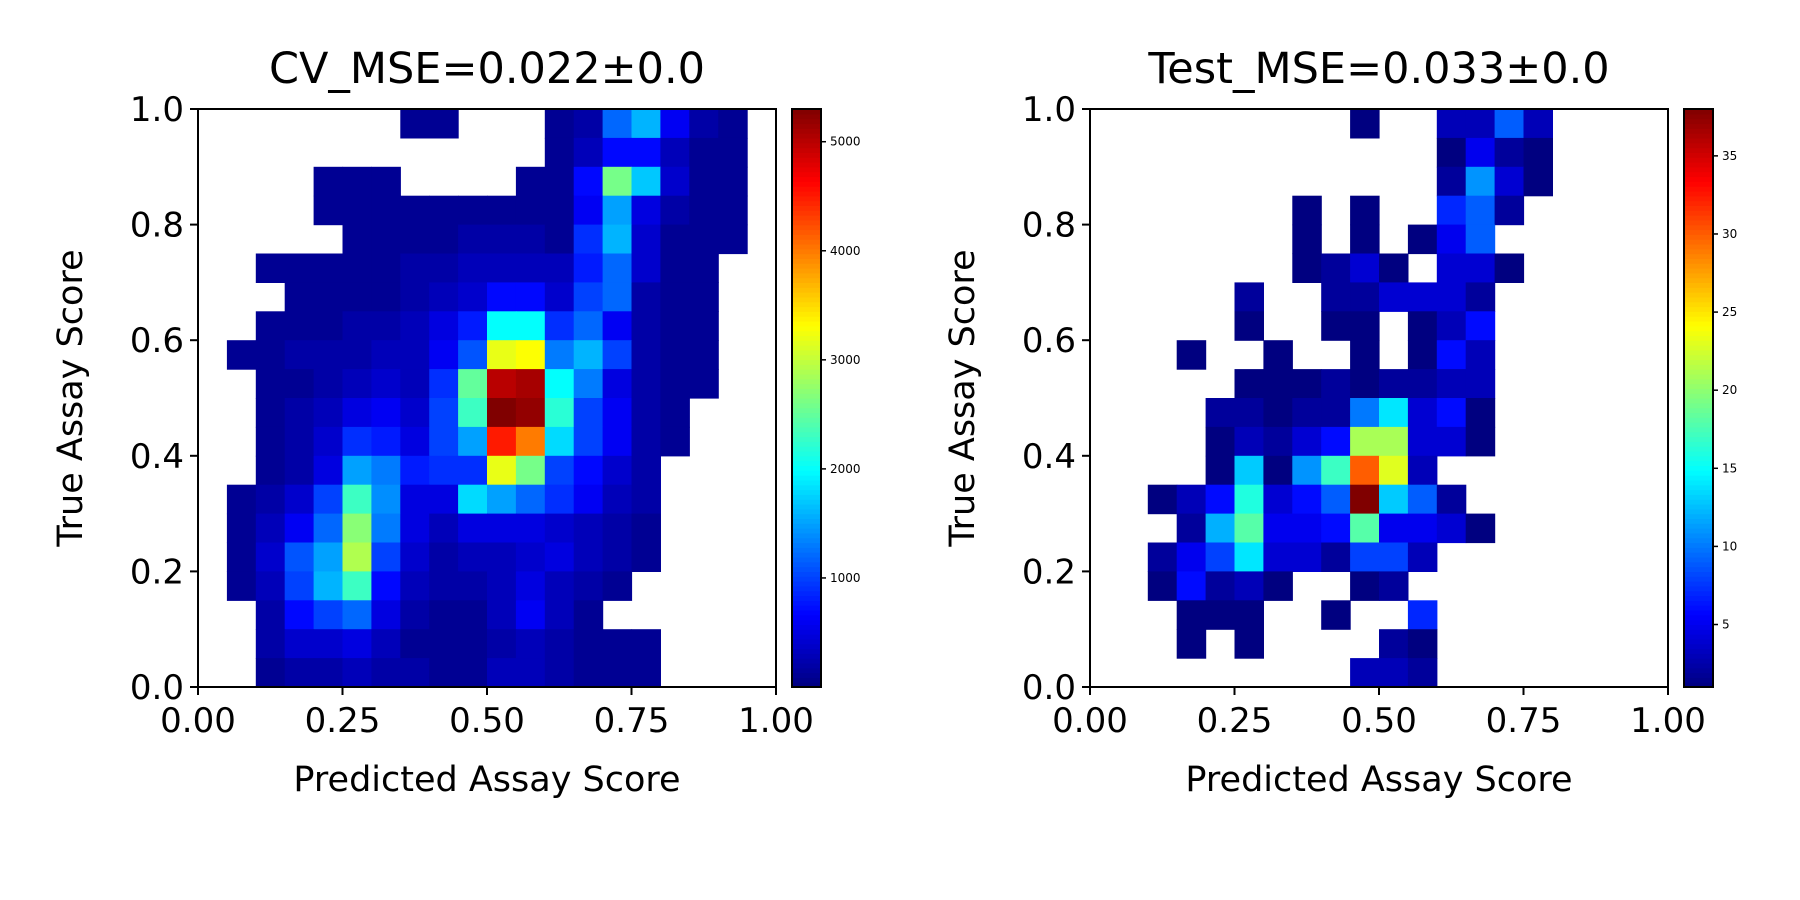  I want to click on y-tick-label: 0.2, so click(157, 572).